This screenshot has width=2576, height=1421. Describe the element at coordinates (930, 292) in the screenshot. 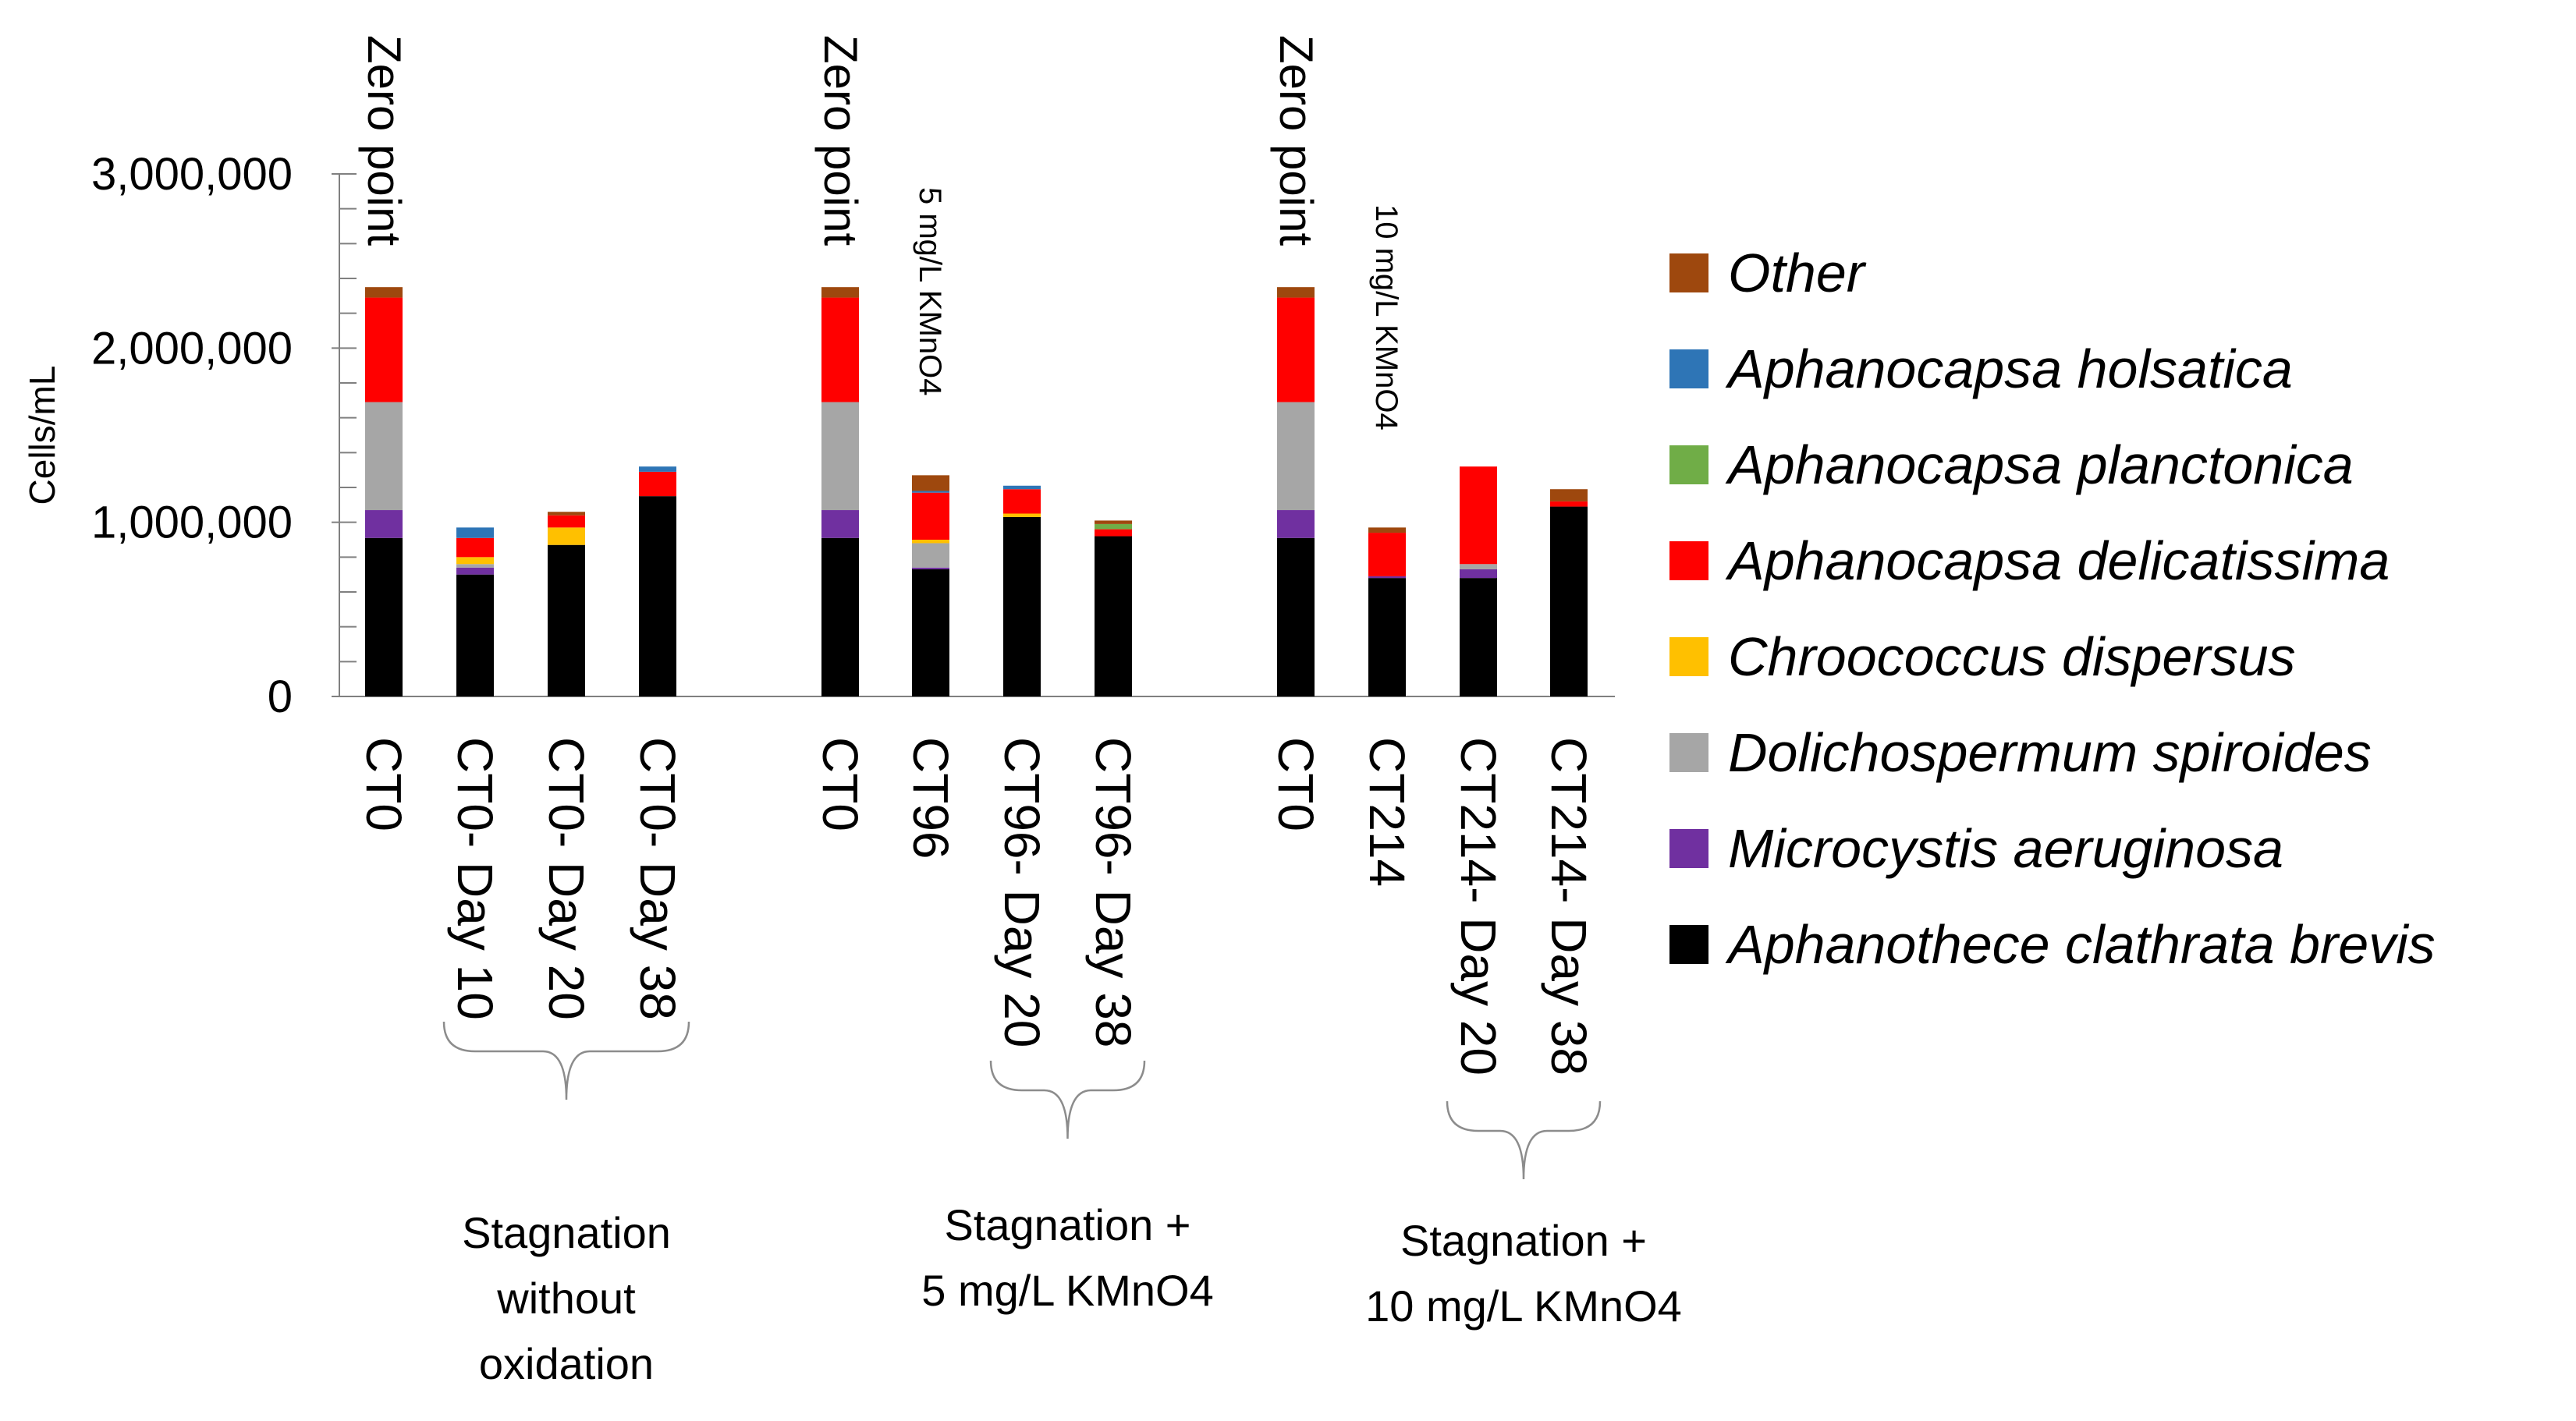

I see `annotation-dose: 5 mg/L KMnO4` at that location.